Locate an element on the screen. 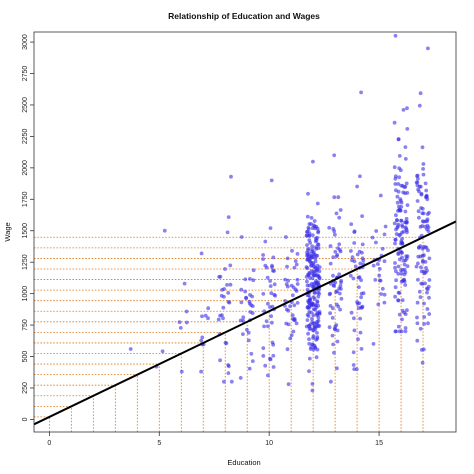 The image size is (474, 474). x-tick-label: 15 is located at coordinates (379, 443).